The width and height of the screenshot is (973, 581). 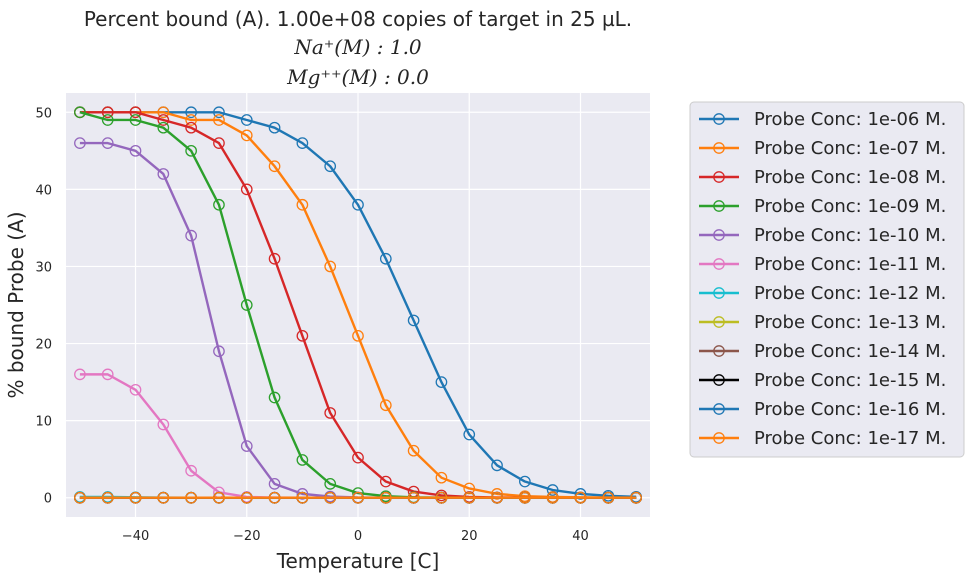 I want to click on y-tick-label: 40, so click(x=43, y=190).